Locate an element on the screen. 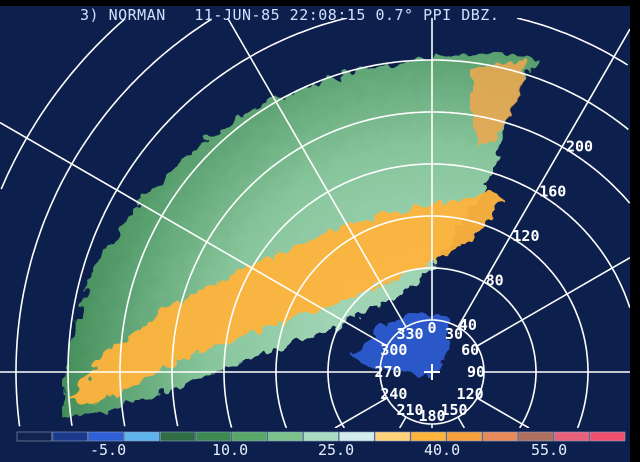  echo-near-clutter is located at coordinates (400, 345).